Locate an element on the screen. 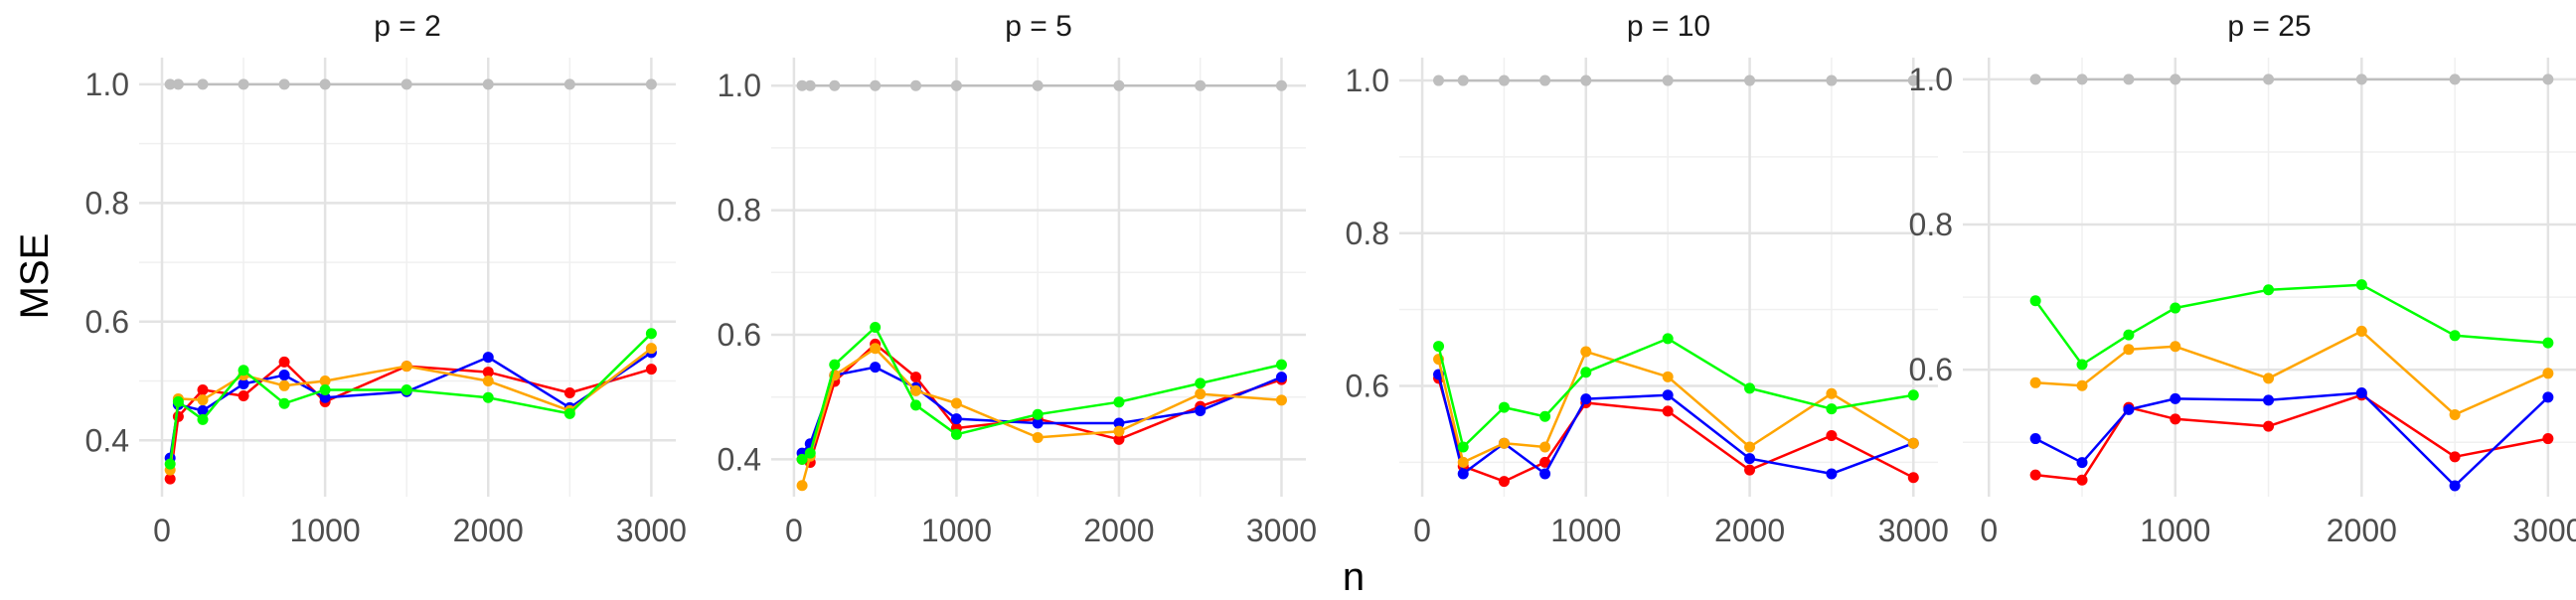 Image resolution: width=2576 pixels, height=600 pixels. x-axis-title: n is located at coordinates (1354, 577).